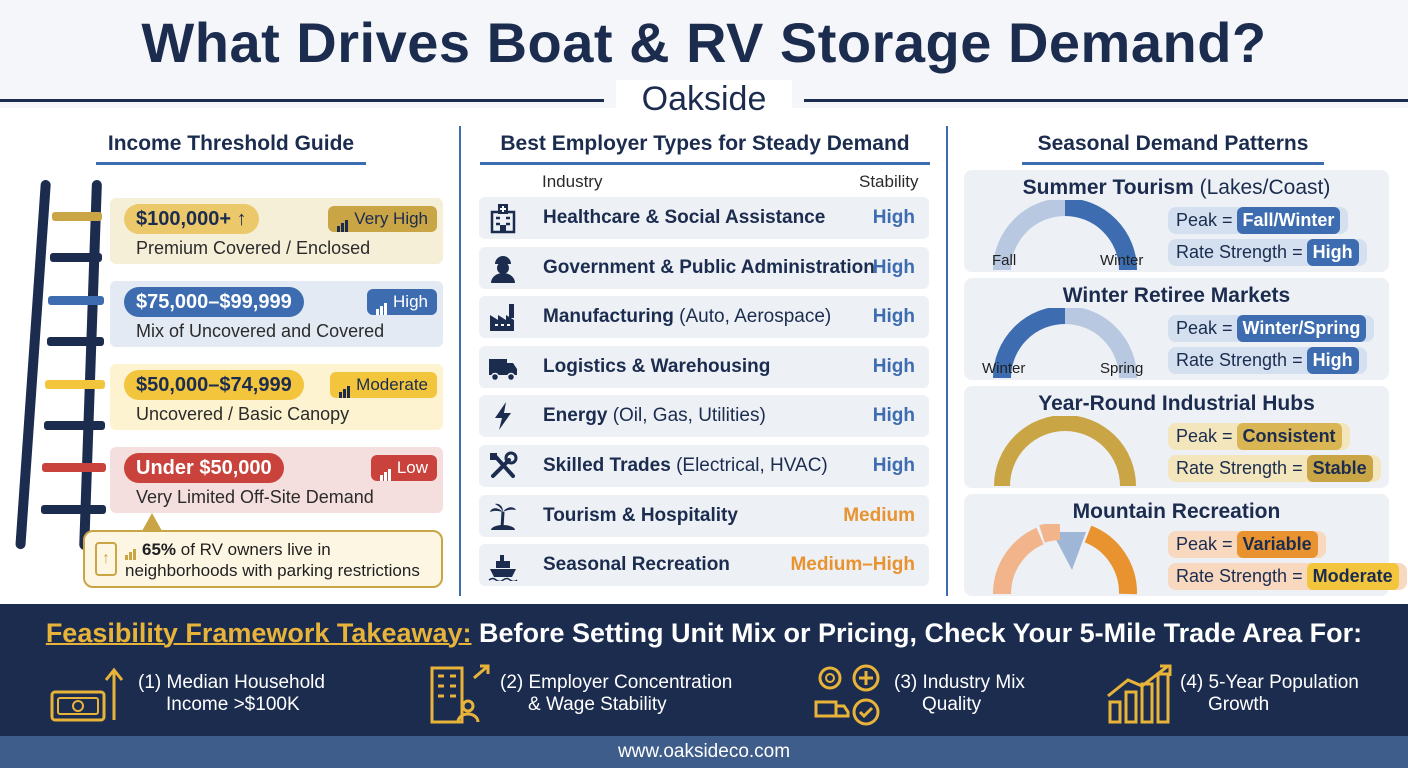 This screenshot has width=1408, height=768. What do you see at coordinates (1247, 544) in the screenshot?
I see `peak-tag: Peak = Variable` at bounding box center [1247, 544].